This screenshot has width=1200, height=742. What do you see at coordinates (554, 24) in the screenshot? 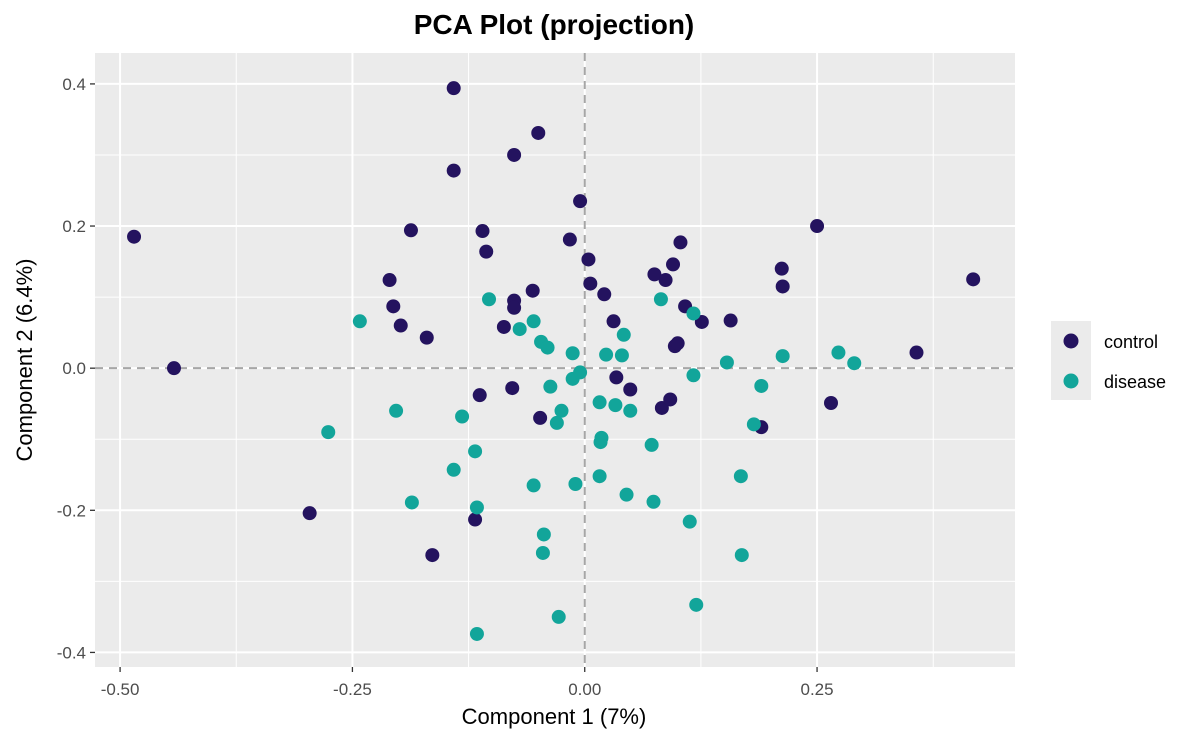
I see `chart-title: PCA Plot (projection)` at bounding box center [554, 24].